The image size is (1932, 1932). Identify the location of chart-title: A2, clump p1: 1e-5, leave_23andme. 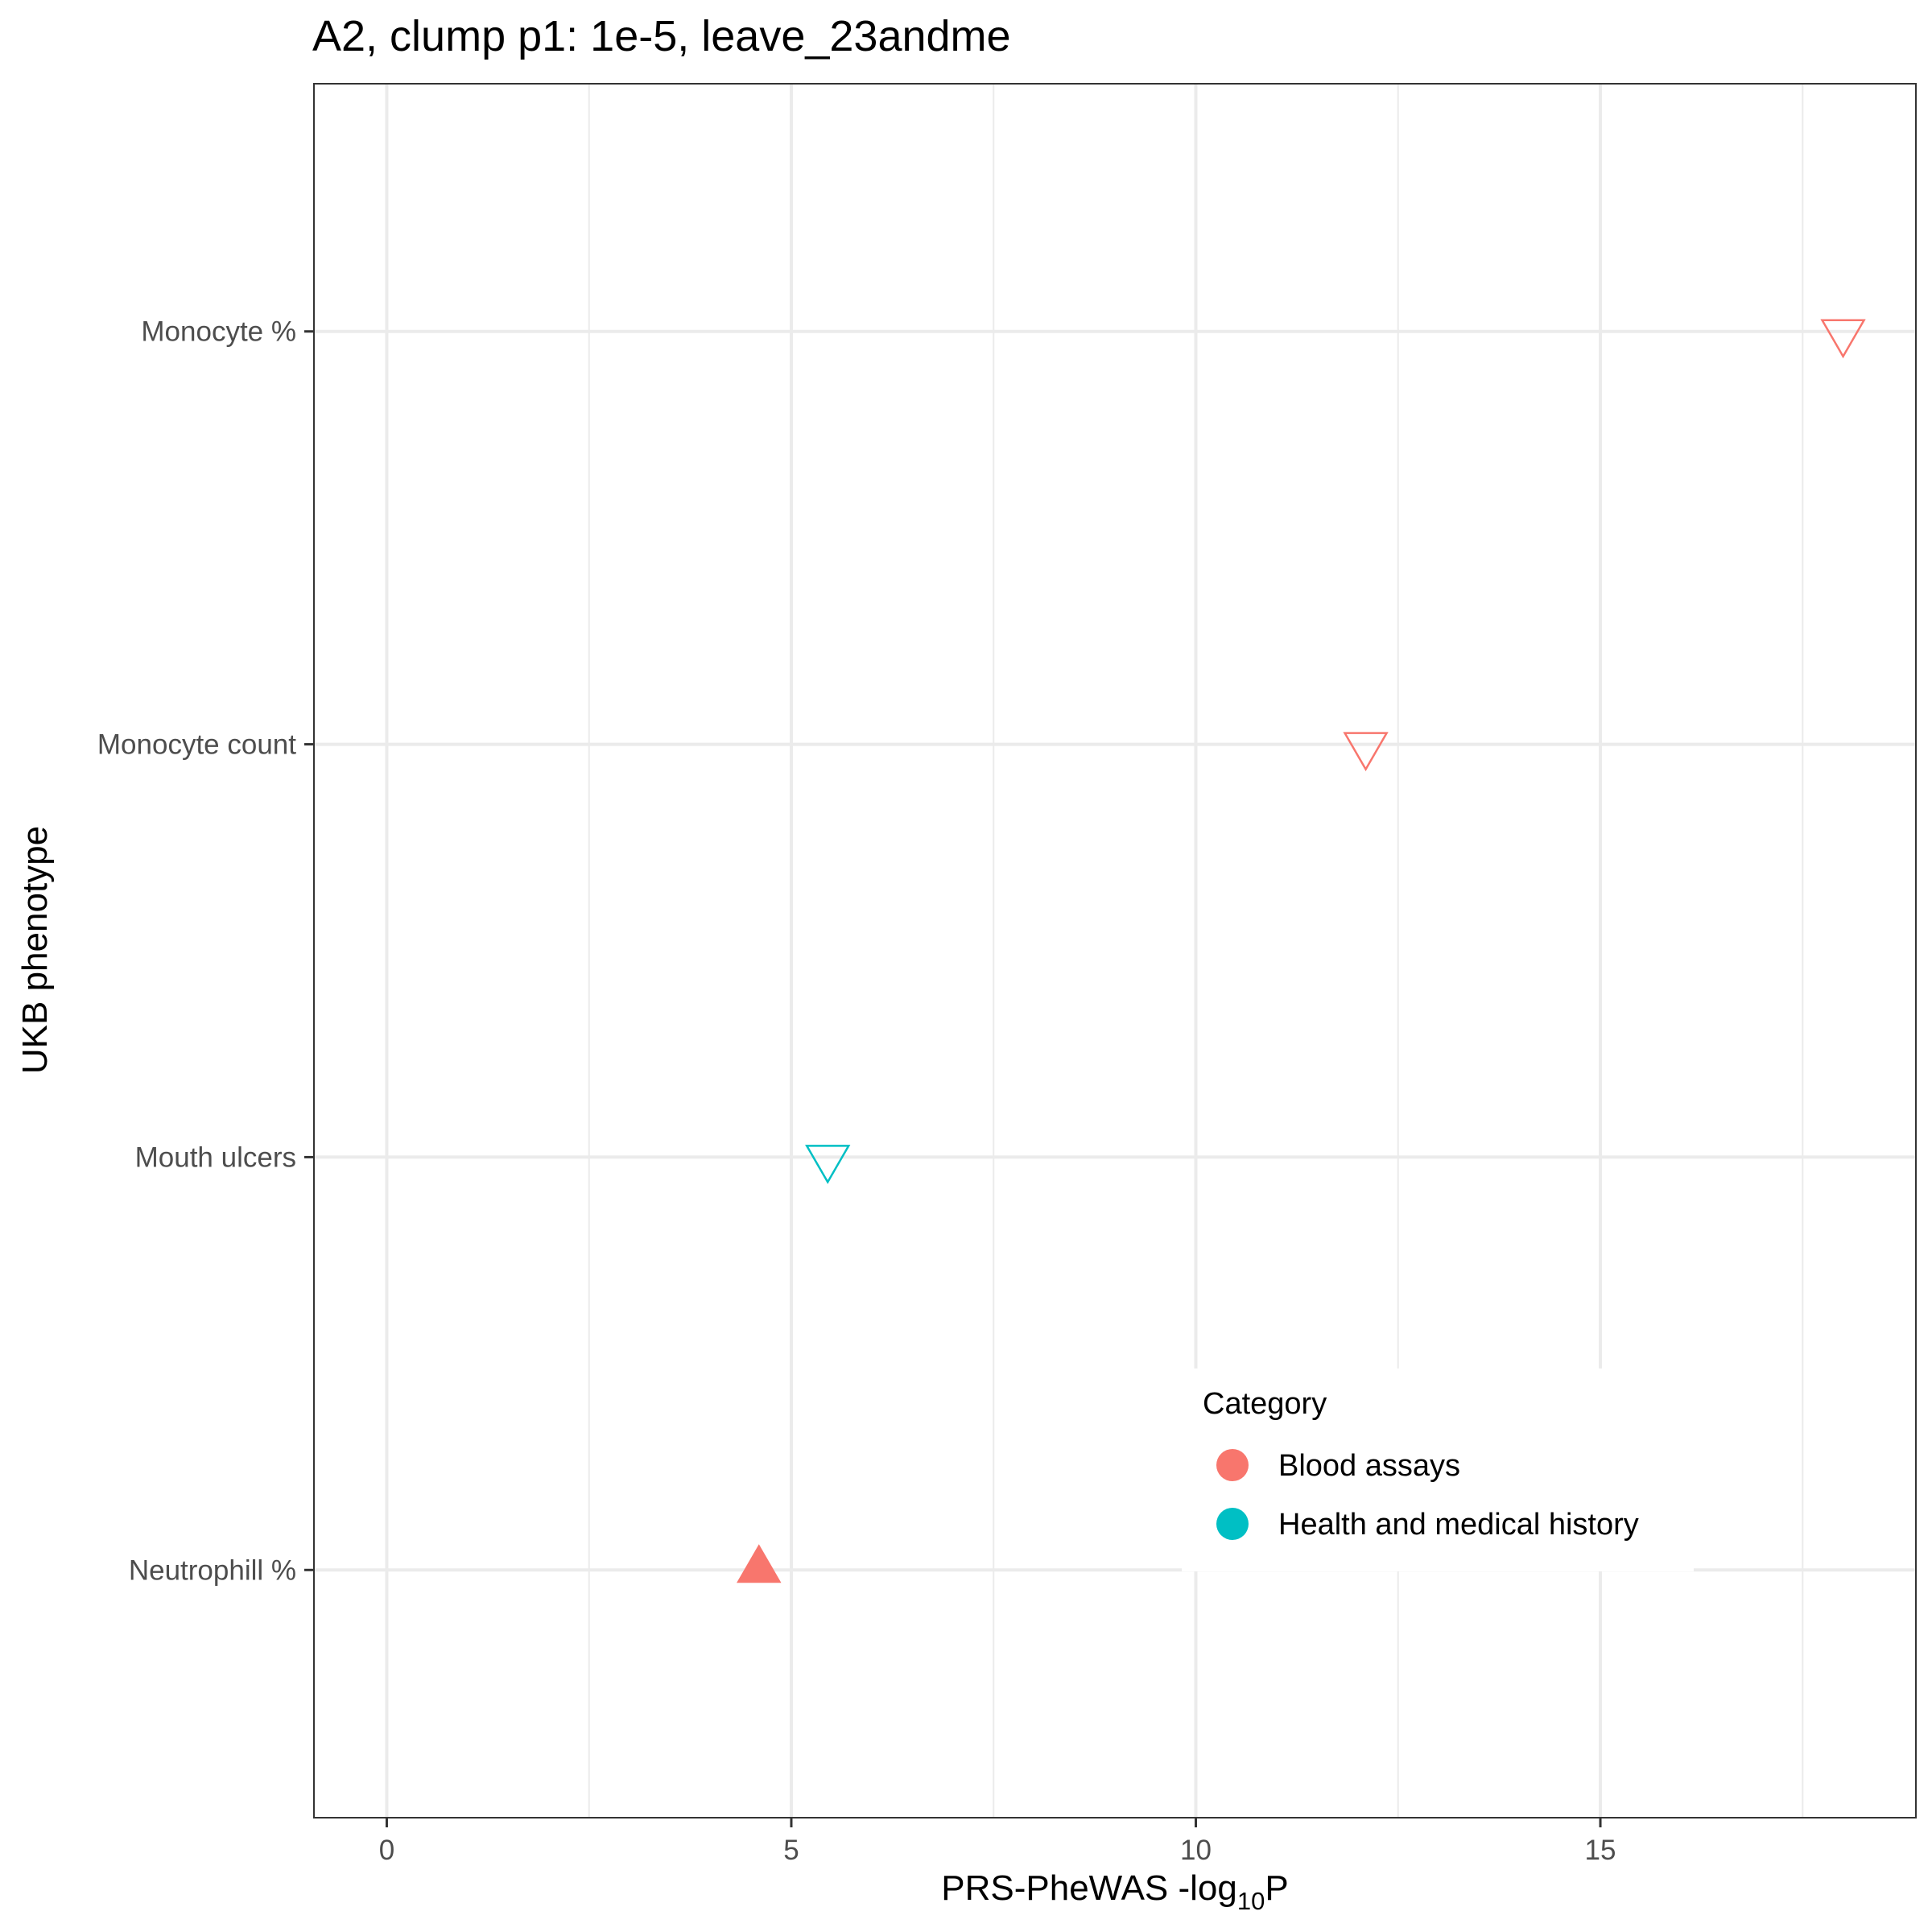
(661, 36).